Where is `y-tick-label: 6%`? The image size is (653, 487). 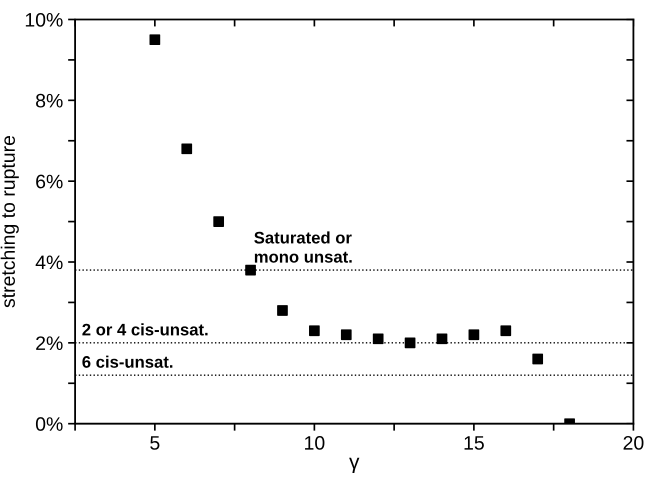
y-tick-label: 6% is located at coordinates (49, 181).